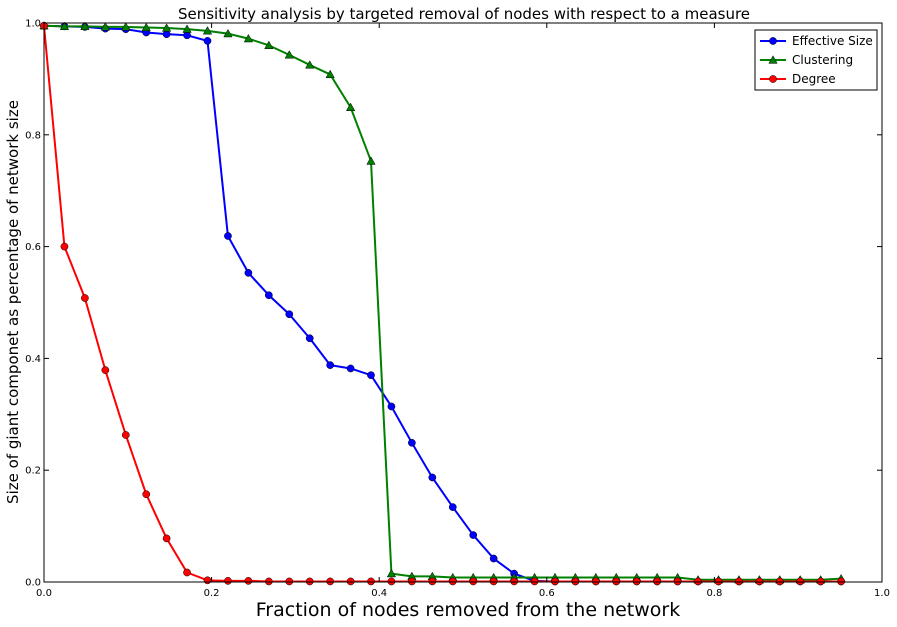  I want to click on y-tick-label: 0.0, so click(33, 583).